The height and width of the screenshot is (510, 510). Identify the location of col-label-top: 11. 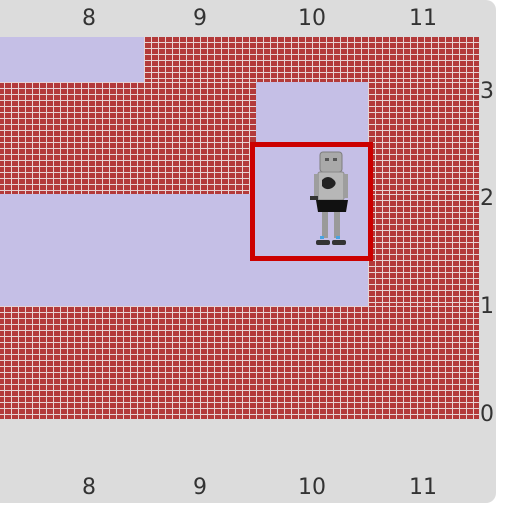
(423, 18).